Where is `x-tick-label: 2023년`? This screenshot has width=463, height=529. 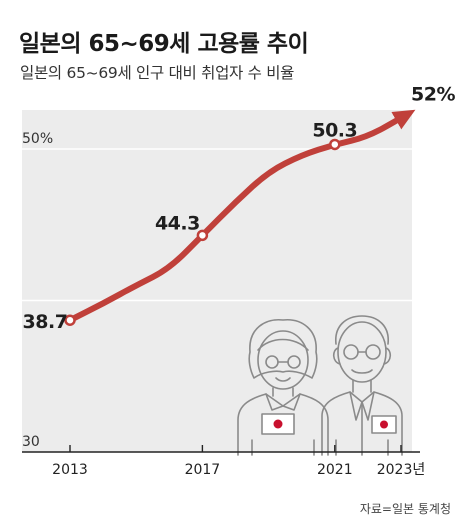
x-tick-label: 2023년 is located at coordinates (401, 470).